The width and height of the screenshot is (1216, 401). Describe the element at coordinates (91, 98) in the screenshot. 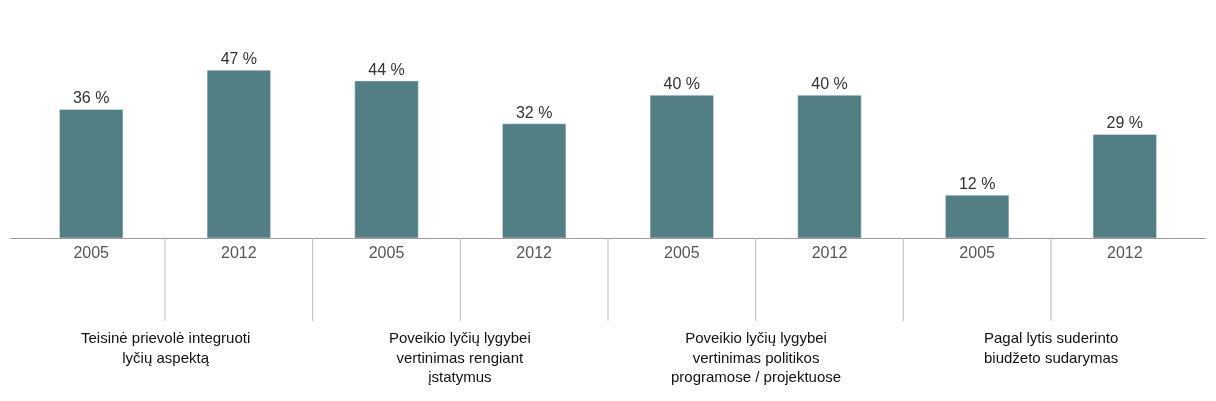

I see `data-label: 36 %` at that location.